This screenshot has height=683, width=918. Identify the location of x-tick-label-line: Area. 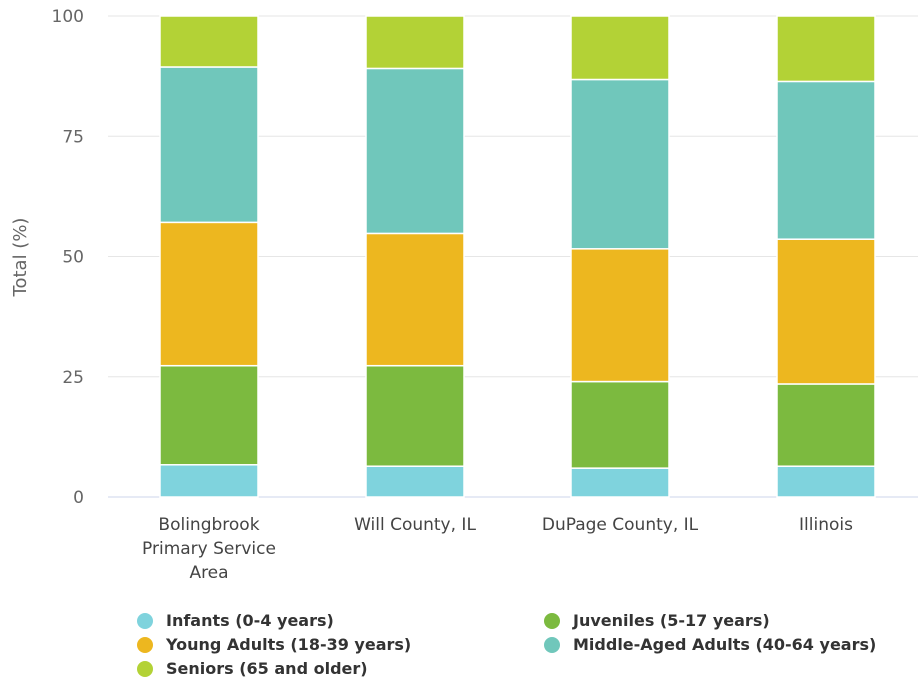
(208, 573).